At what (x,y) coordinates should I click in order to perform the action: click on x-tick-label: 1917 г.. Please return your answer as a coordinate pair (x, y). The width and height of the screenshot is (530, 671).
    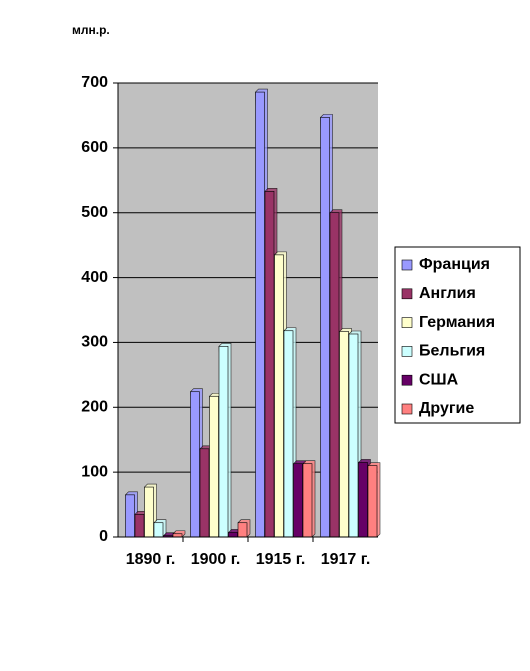
    Looking at the image, I should click on (345, 559).